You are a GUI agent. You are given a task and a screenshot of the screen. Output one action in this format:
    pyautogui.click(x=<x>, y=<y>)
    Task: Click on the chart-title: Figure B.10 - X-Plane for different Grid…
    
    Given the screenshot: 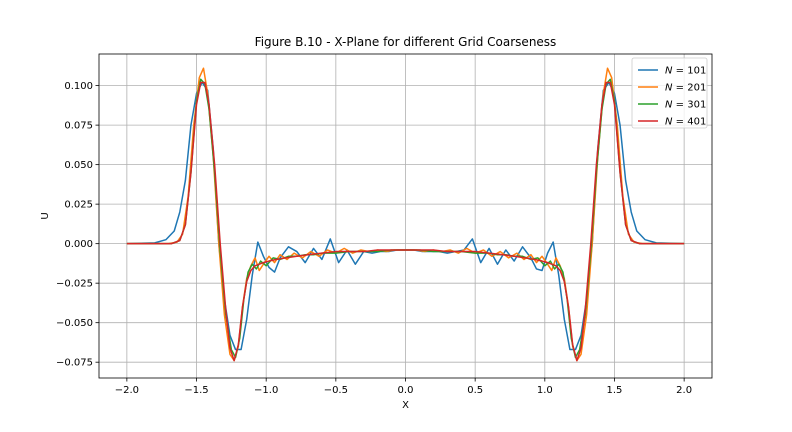 What is the action you would take?
    pyautogui.click(x=406, y=42)
    